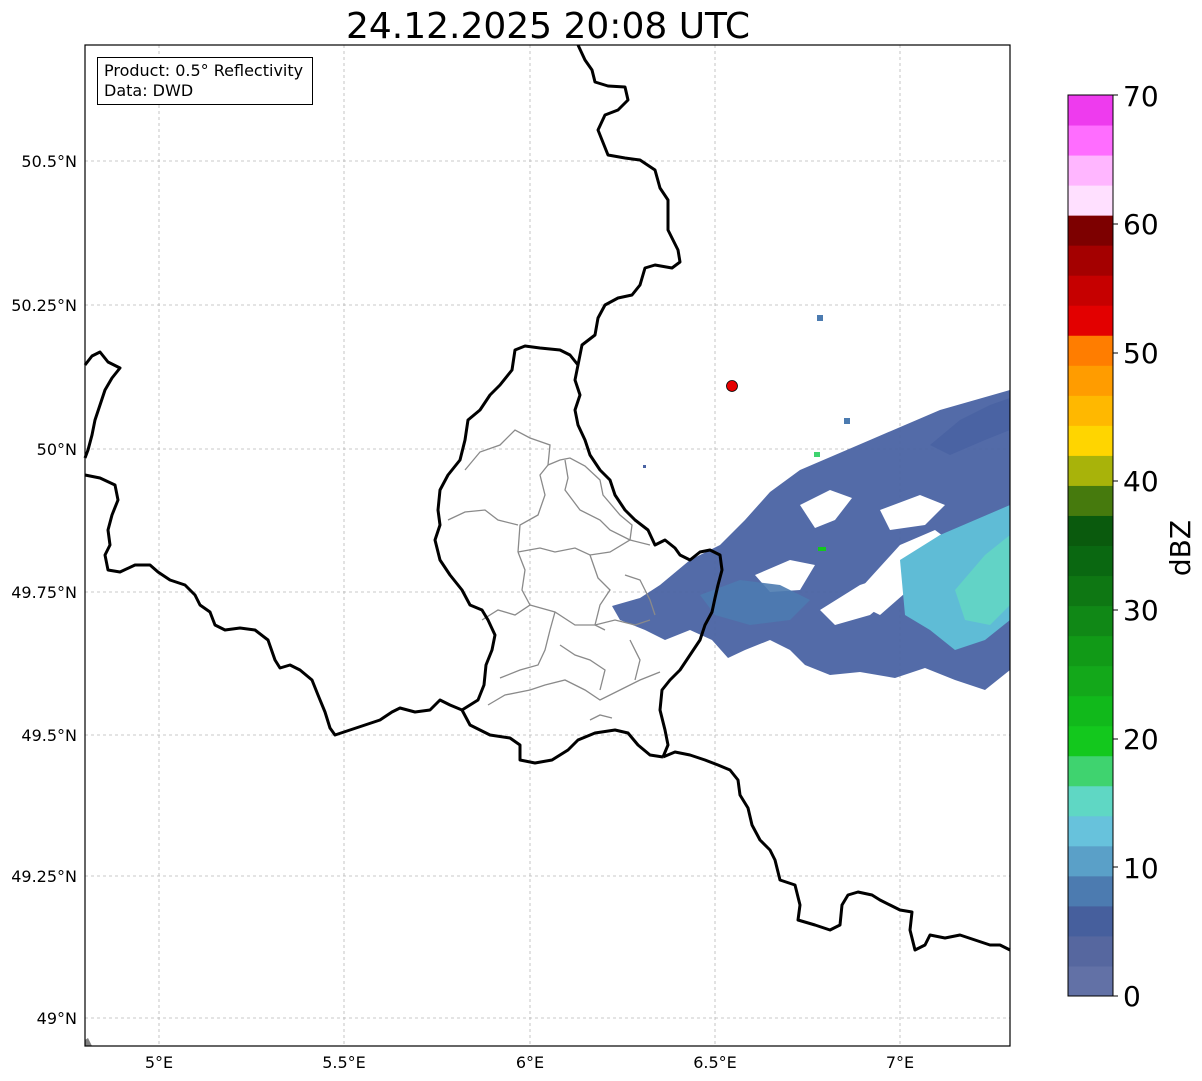 The width and height of the screenshot is (1202, 1081). Describe the element at coordinates (900, 1062) in the screenshot. I see `lon-tick-label: 7°E` at that location.